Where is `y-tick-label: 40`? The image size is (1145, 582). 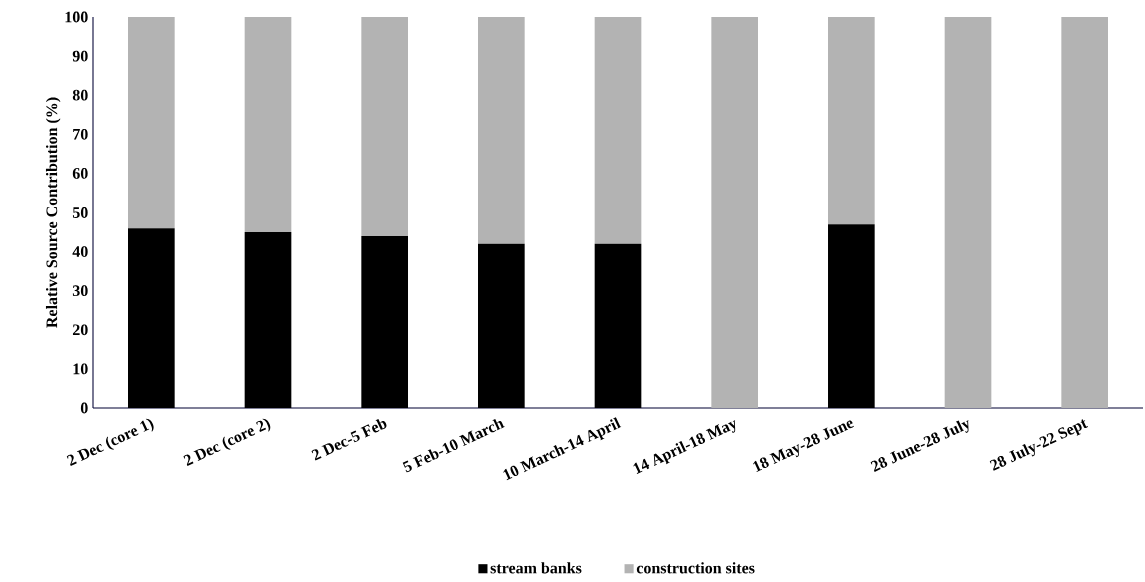 y-tick-label: 40 is located at coordinates (80, 251).